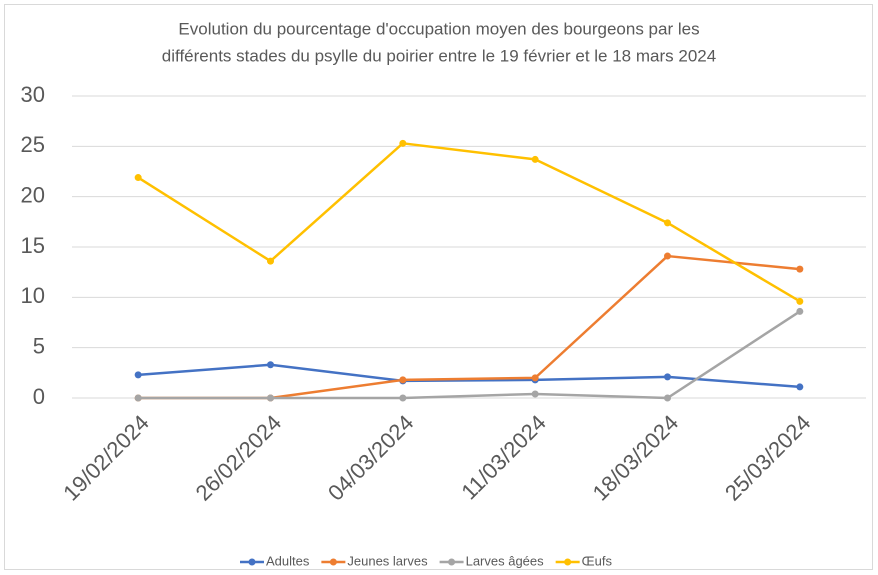  What do you see at coordinates (33, 245) in the screenshot?
I see `y-tick-label: 15` at bounding box center [33, 245].